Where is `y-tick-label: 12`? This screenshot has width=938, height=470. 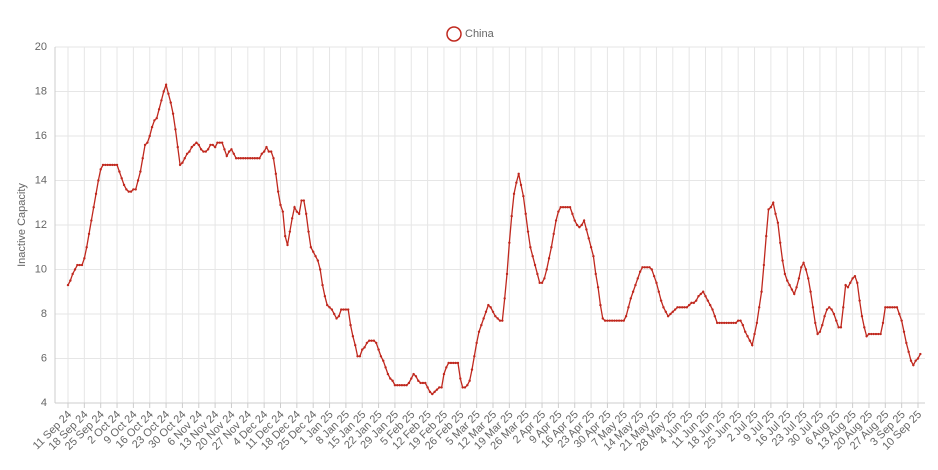 y-tick-label: 12 is located at coordinates (41, 225).